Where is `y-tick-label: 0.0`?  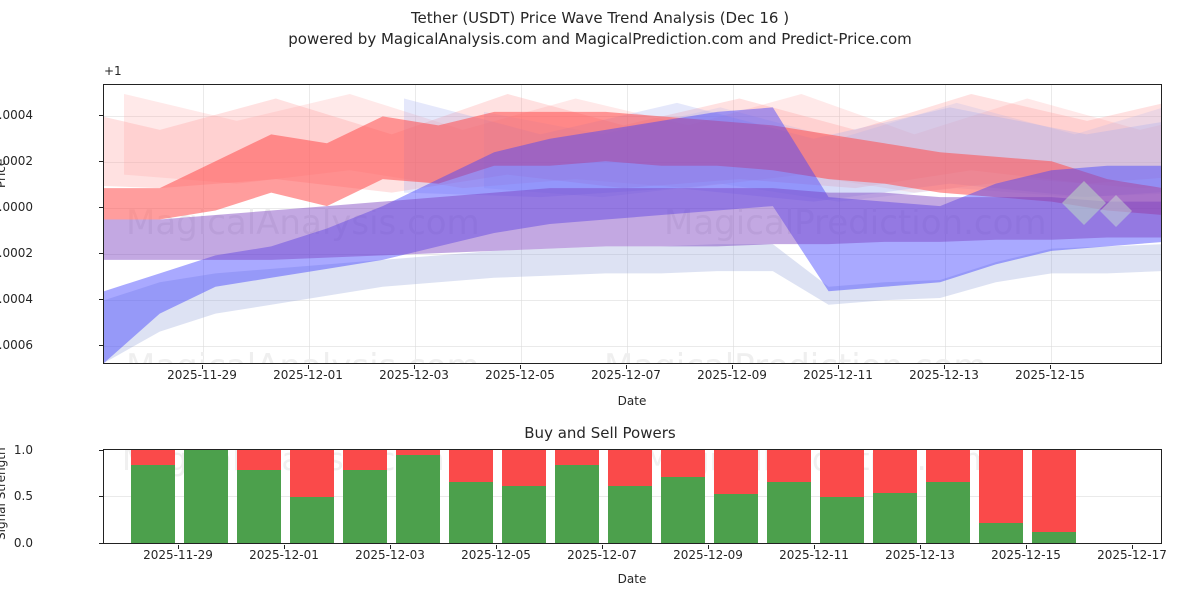 y-tick-label: 0.0 is located at coordinates (23, 543).